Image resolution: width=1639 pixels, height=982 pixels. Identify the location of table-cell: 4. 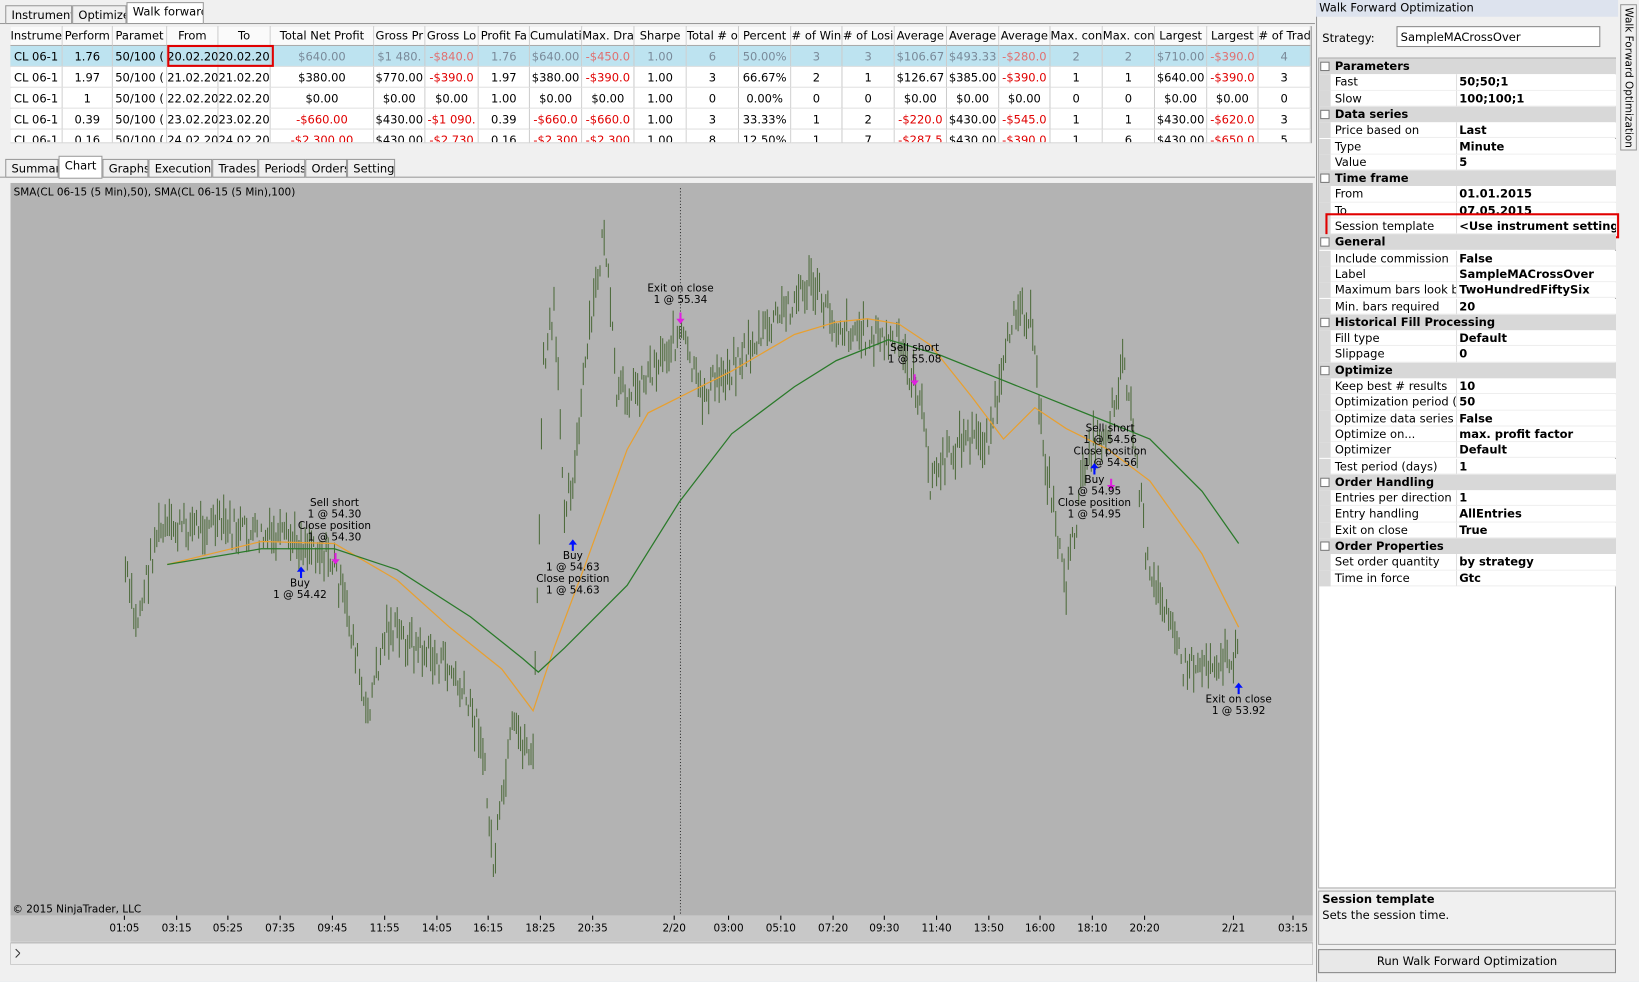
(1284, 56).